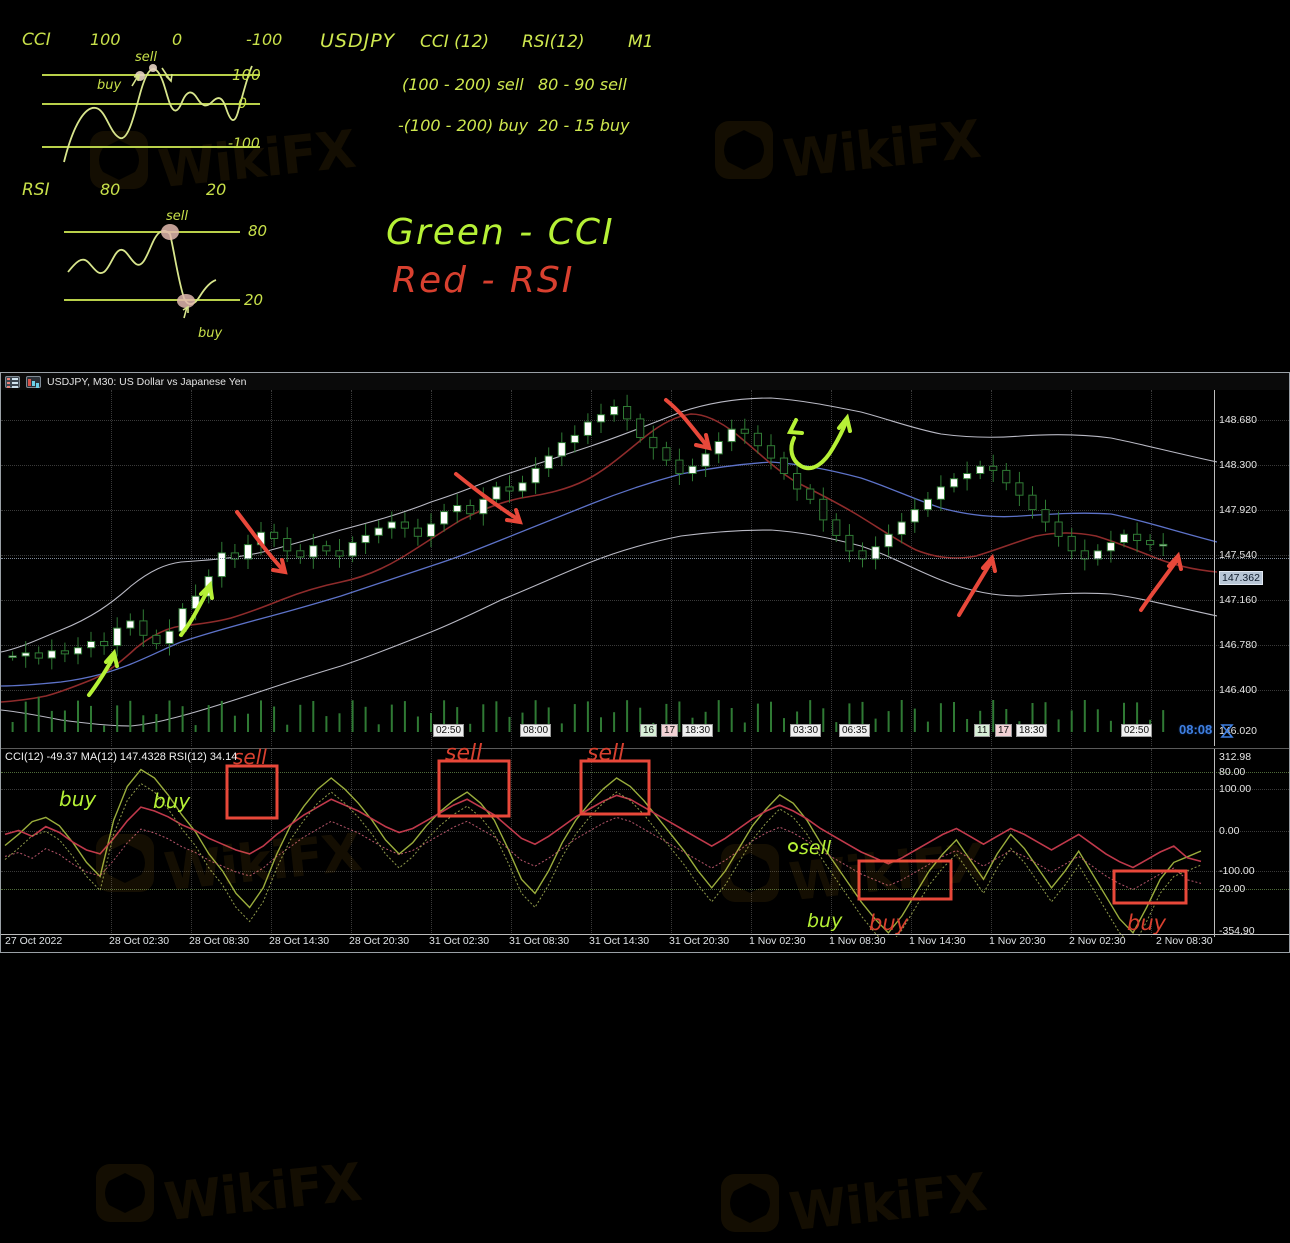  I want to click on time-axis-label: 28 Oct 08:30, so click(219, 941).